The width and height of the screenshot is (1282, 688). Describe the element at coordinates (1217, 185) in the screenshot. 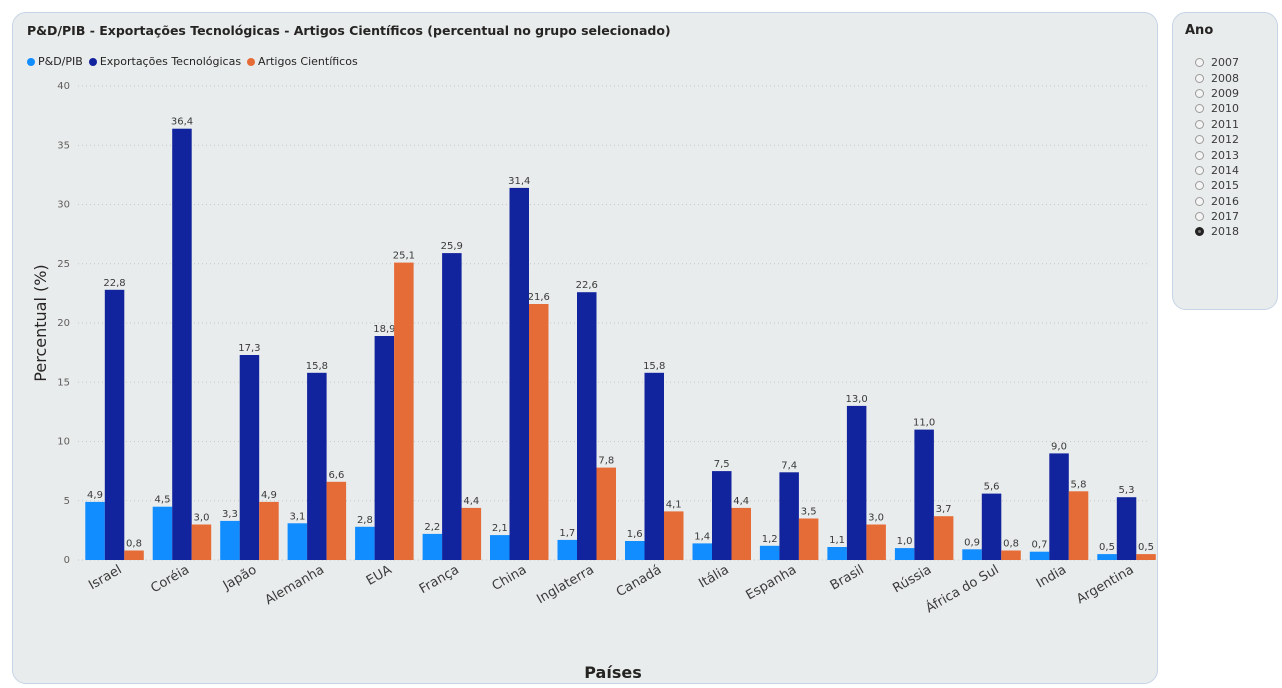

I see `slicer-option-2015: 2015` at that location.